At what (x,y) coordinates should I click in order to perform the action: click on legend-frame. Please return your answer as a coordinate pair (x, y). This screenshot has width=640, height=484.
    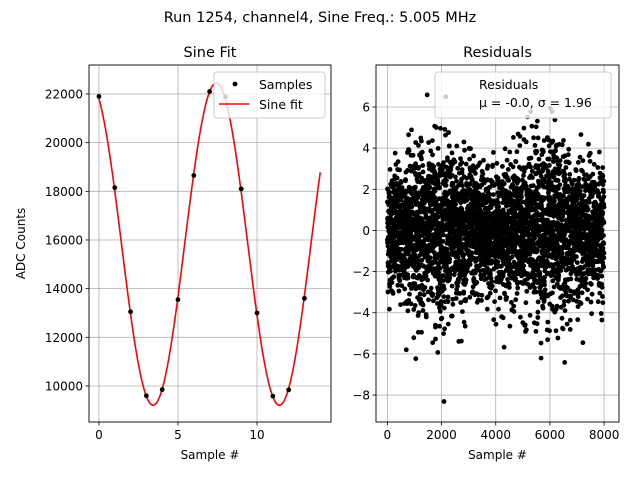
    Looking at the image, I should click on (269, 95).